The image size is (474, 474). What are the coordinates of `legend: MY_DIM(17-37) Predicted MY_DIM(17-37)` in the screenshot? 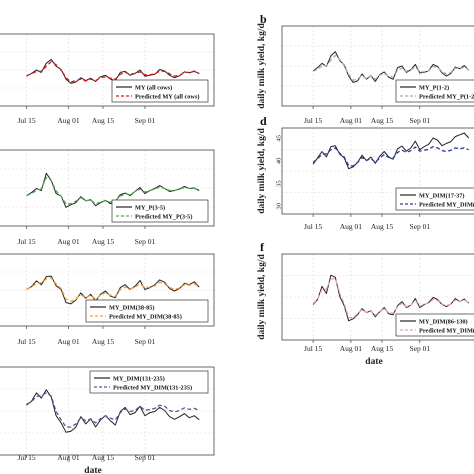 It's located at (434, 199).